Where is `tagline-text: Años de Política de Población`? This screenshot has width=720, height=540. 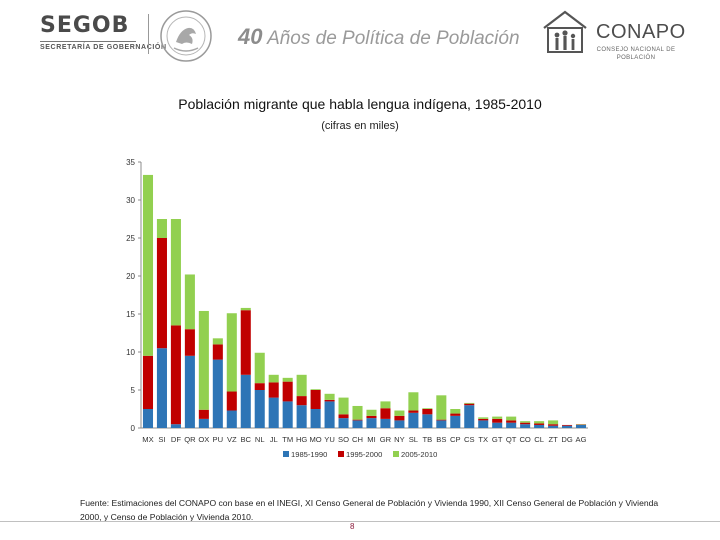 tagline-text: Años de Política de Población is located at coordinates (393, 38).